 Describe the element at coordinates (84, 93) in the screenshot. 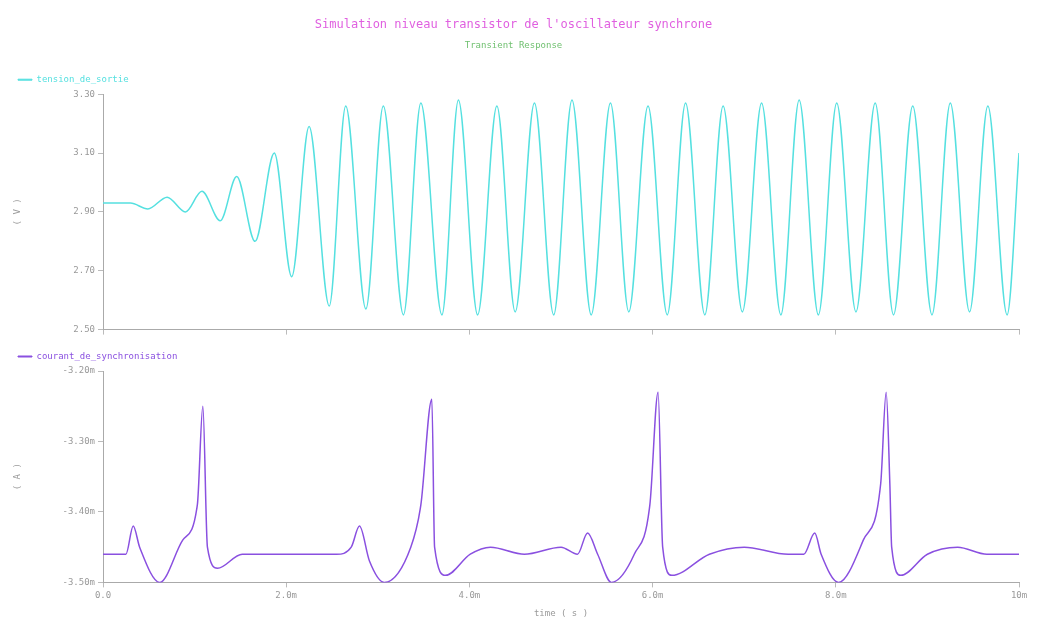

I see `y-tick-label: 3.30` at that location.